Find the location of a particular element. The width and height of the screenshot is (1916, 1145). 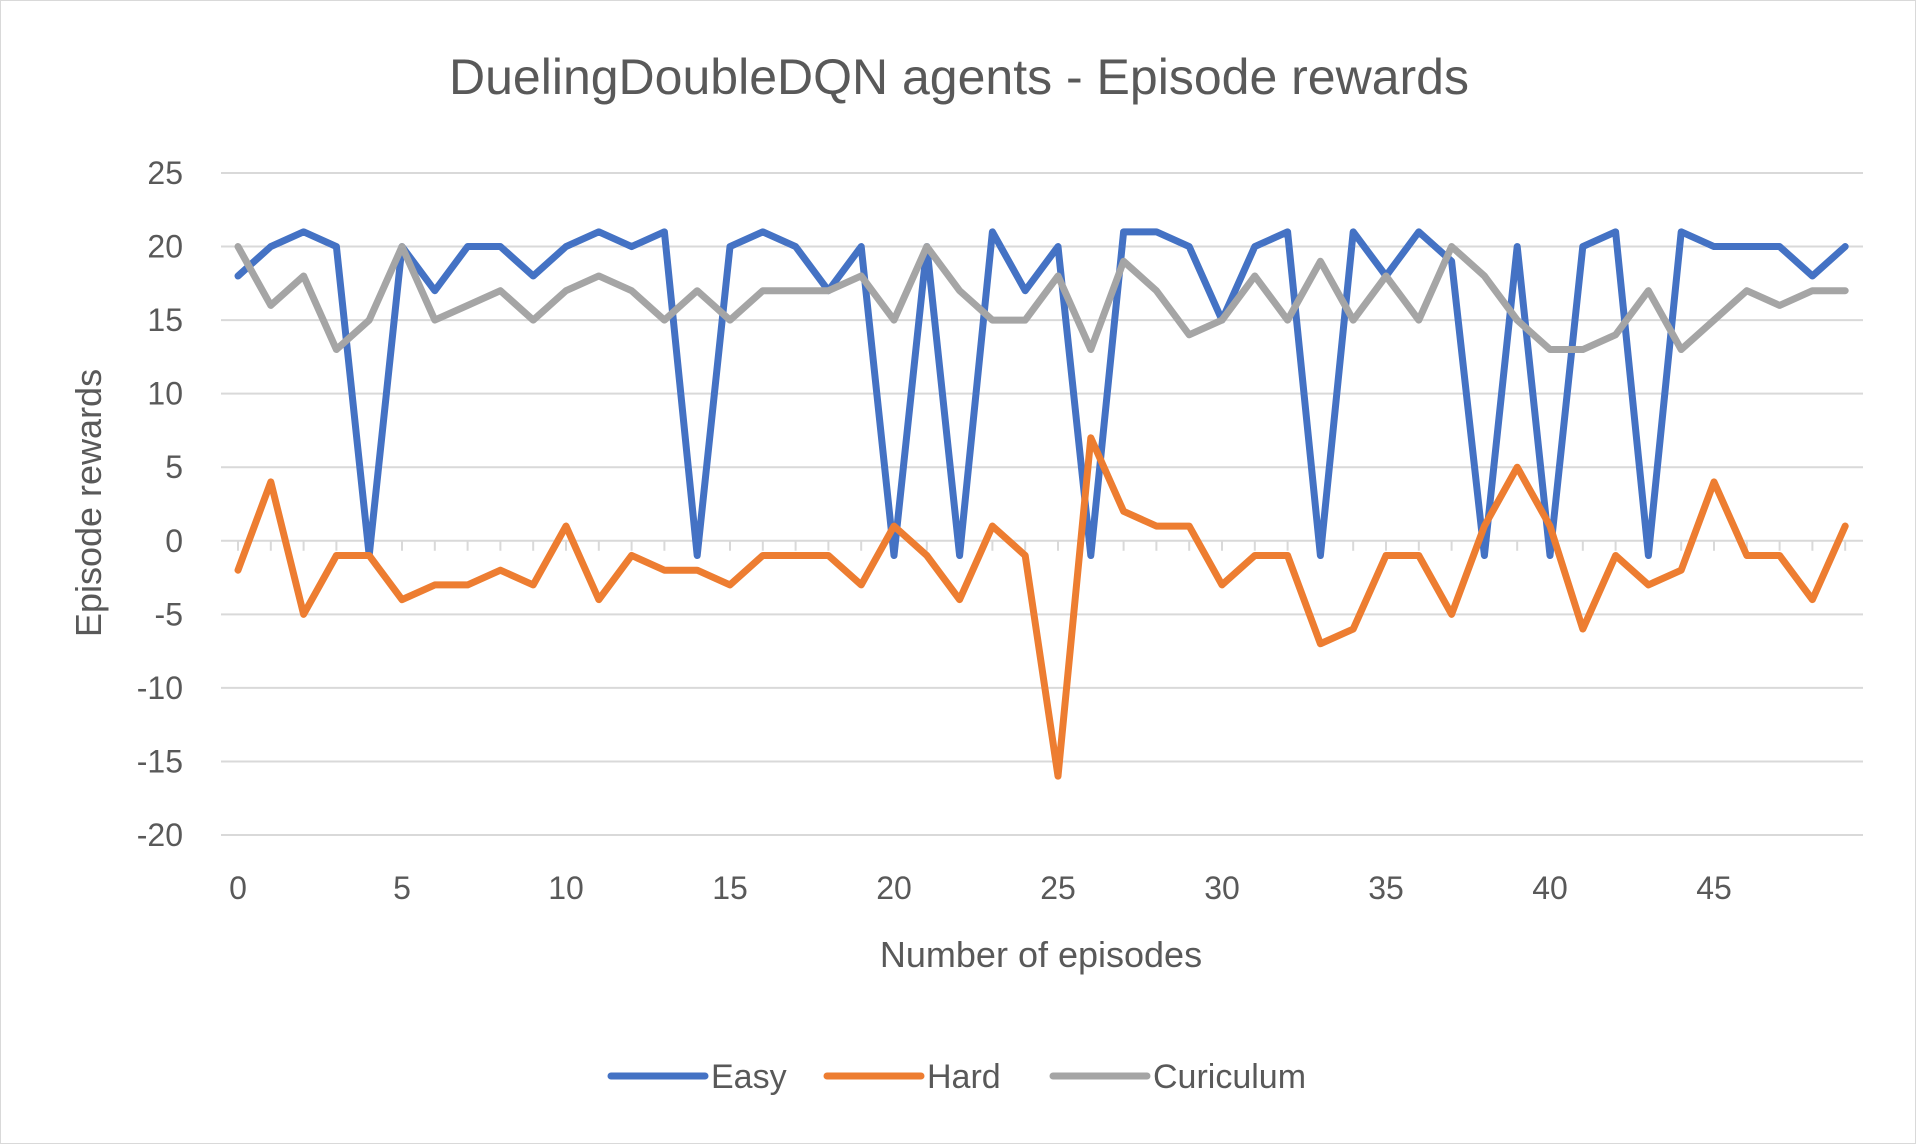

y-tick-label: -5 is located at coordinates (169, 614).